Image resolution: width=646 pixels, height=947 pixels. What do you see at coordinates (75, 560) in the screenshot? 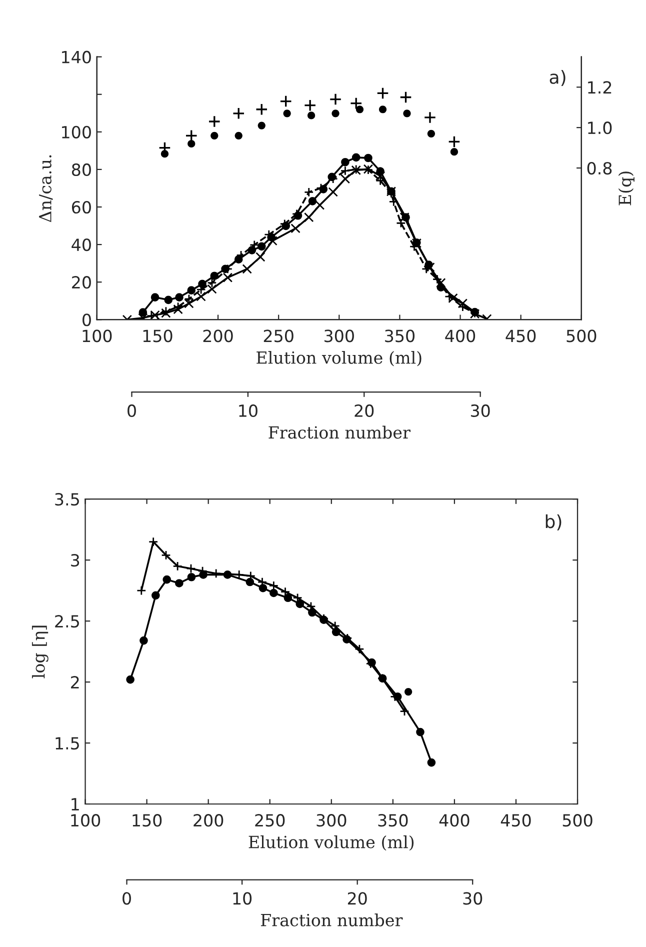
I see `y-tick-label: 3` at bounding box center [75, 560].